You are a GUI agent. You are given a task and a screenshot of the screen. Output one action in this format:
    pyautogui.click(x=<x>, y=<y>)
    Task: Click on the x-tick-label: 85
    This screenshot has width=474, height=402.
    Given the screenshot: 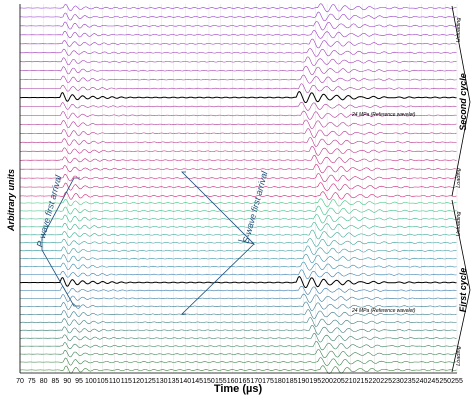 What is the action you would take?
    pyautogui.click(x=56, y=381)
    